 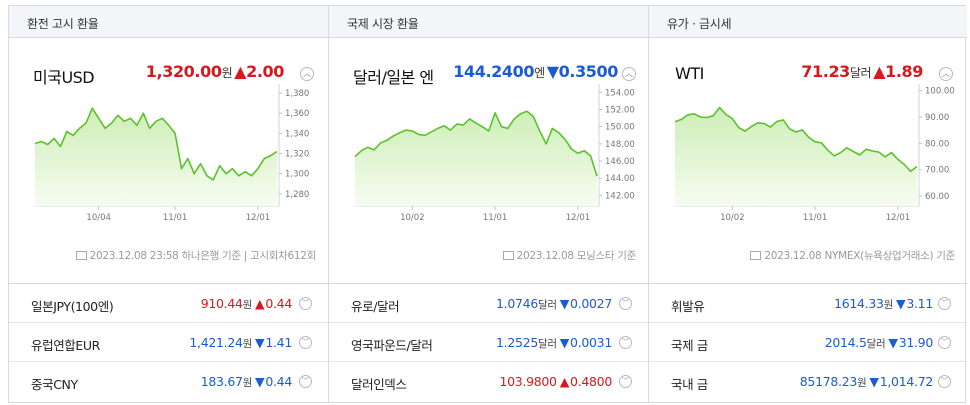 I want to click on list-item: 달러인덱스 103.9800 ▲0.4800 ﹀, so click(x=488, y=381).